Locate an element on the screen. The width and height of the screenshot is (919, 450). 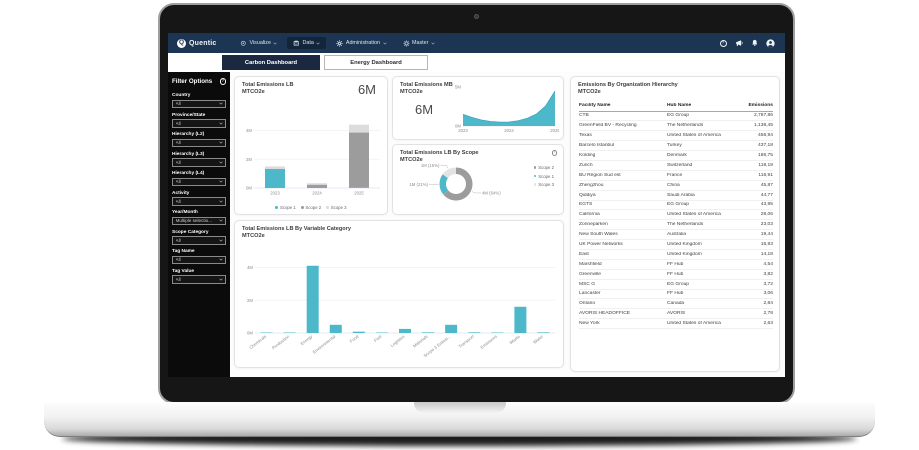
table-row: Texas United States of America 456,94 is located at coordinates (676, 136).